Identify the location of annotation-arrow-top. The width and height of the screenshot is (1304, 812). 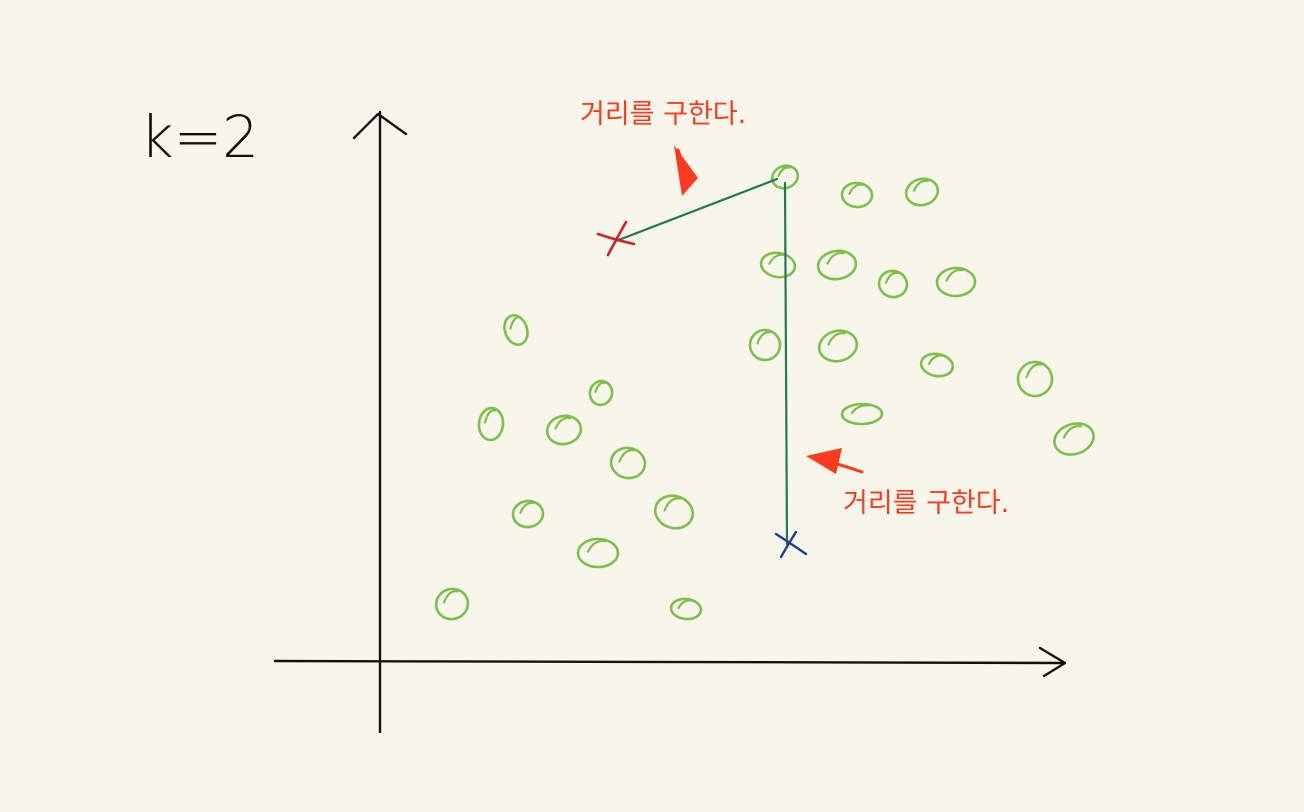
(686, 170).